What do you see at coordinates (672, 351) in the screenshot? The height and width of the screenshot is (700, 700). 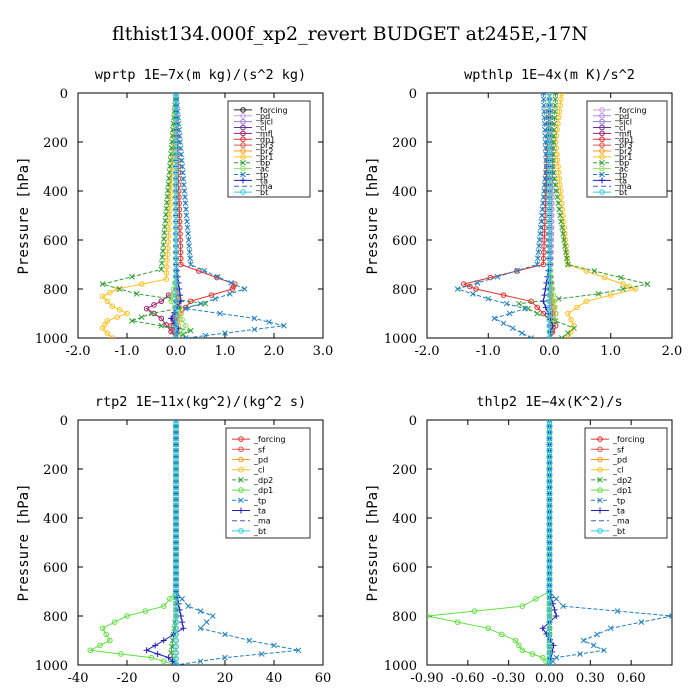 I see `x-tick-label: 2.0` at bounding box center [672, 351].